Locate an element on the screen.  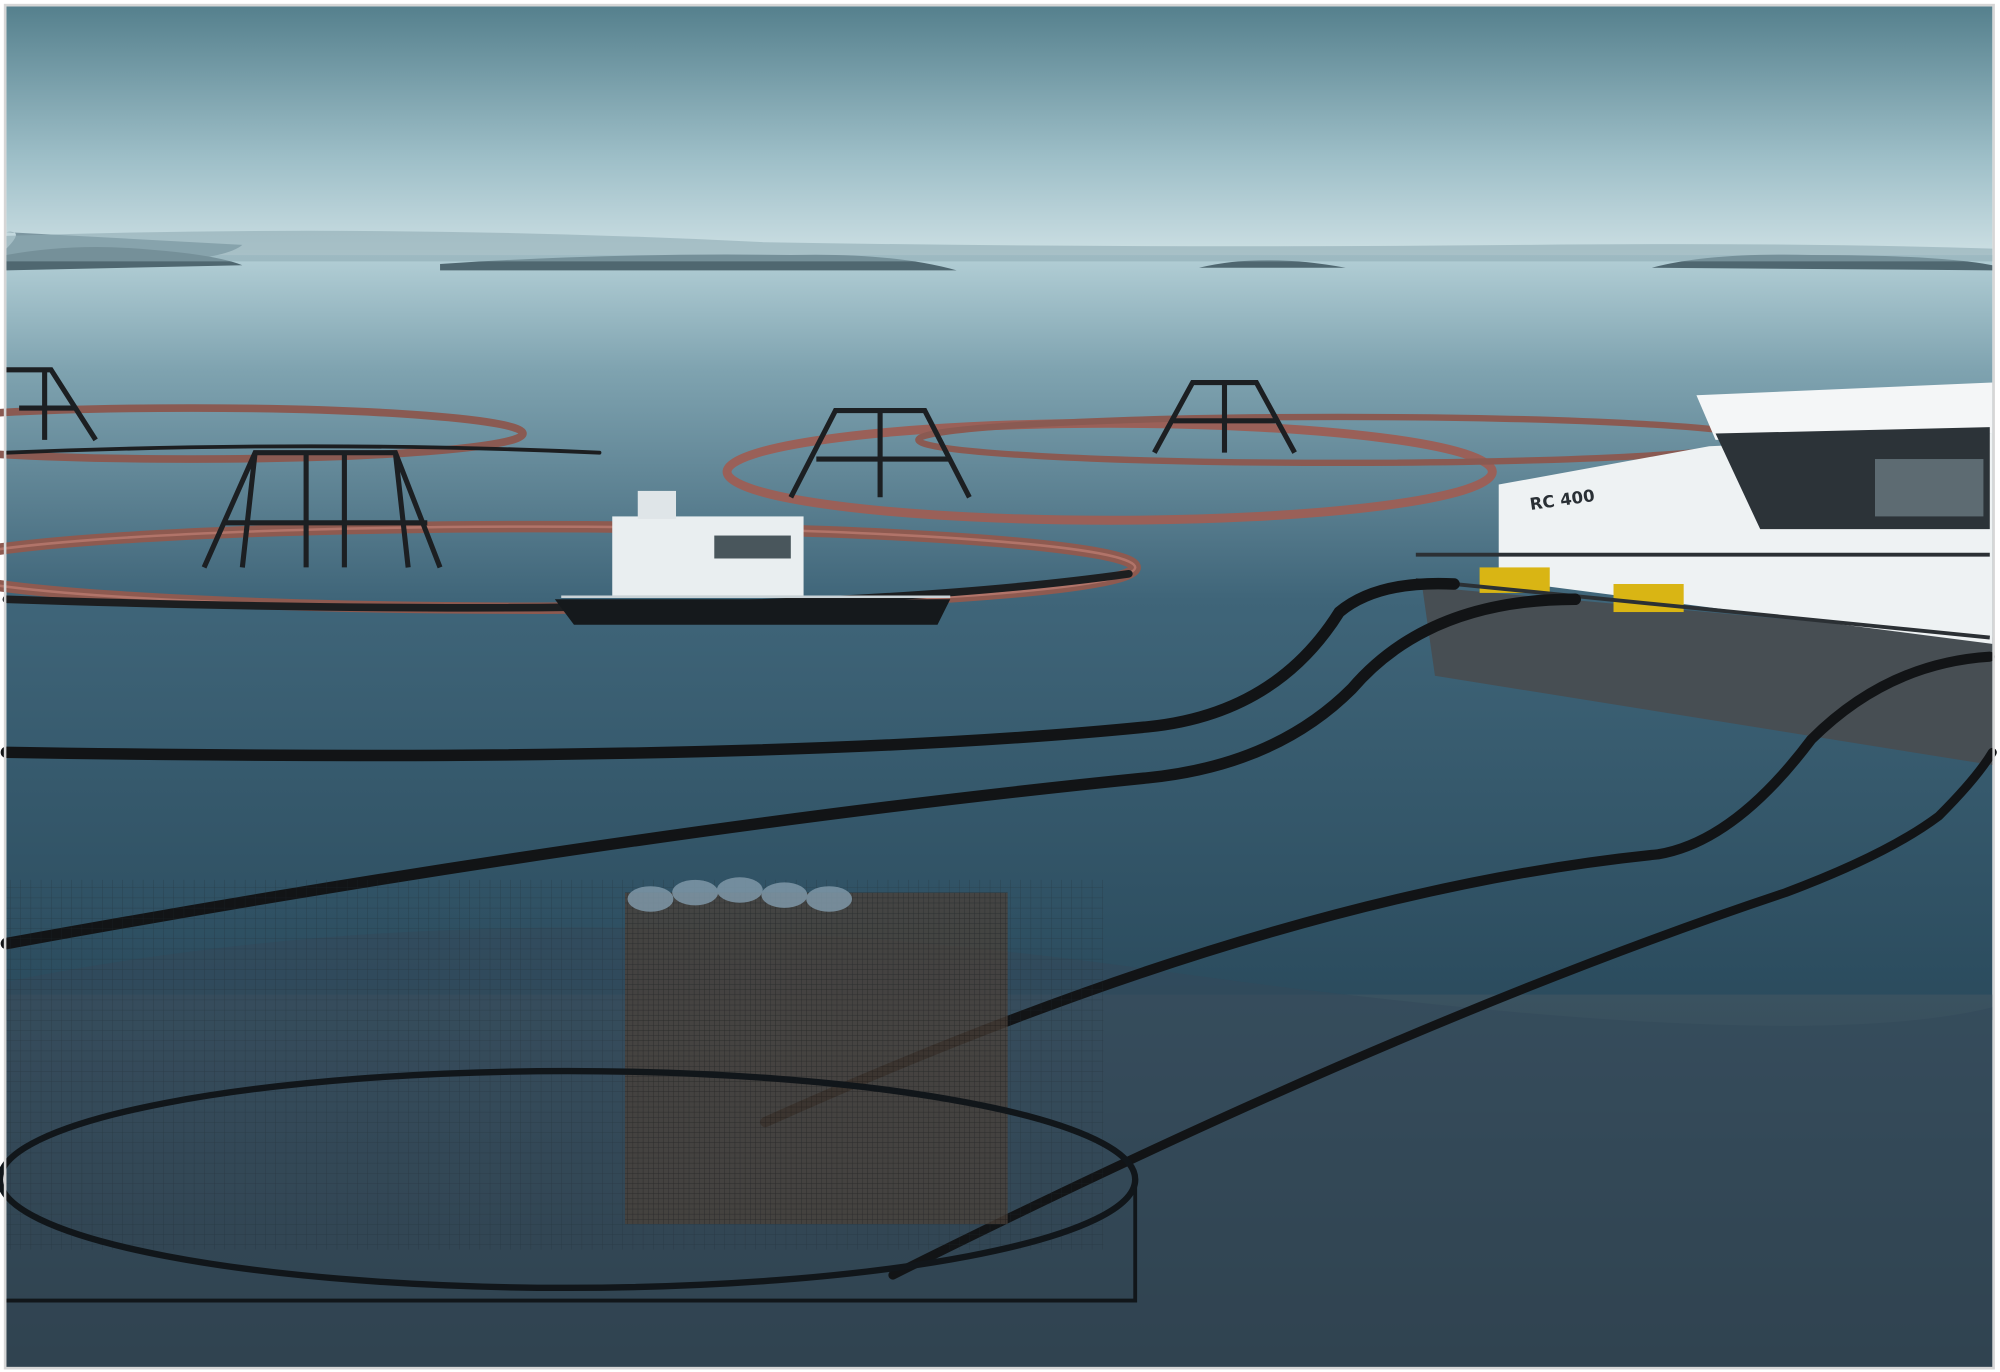
service-vessel: RC 400 is located at coordinates (1704, 574).